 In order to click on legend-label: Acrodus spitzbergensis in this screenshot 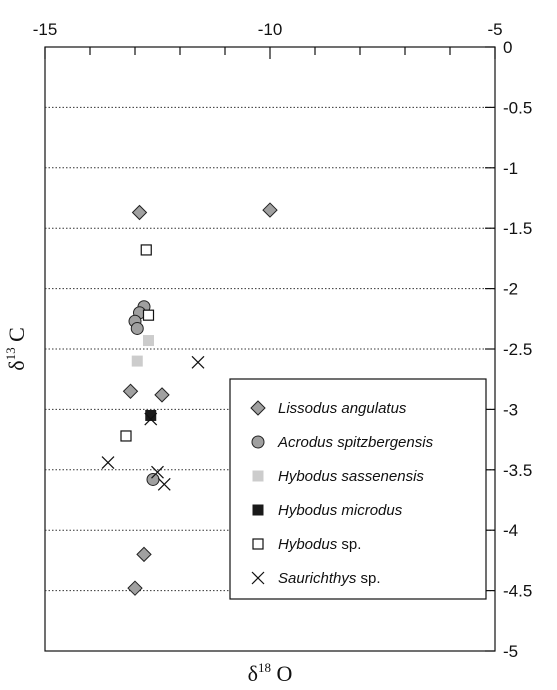, I will do `click(355, 442)`.